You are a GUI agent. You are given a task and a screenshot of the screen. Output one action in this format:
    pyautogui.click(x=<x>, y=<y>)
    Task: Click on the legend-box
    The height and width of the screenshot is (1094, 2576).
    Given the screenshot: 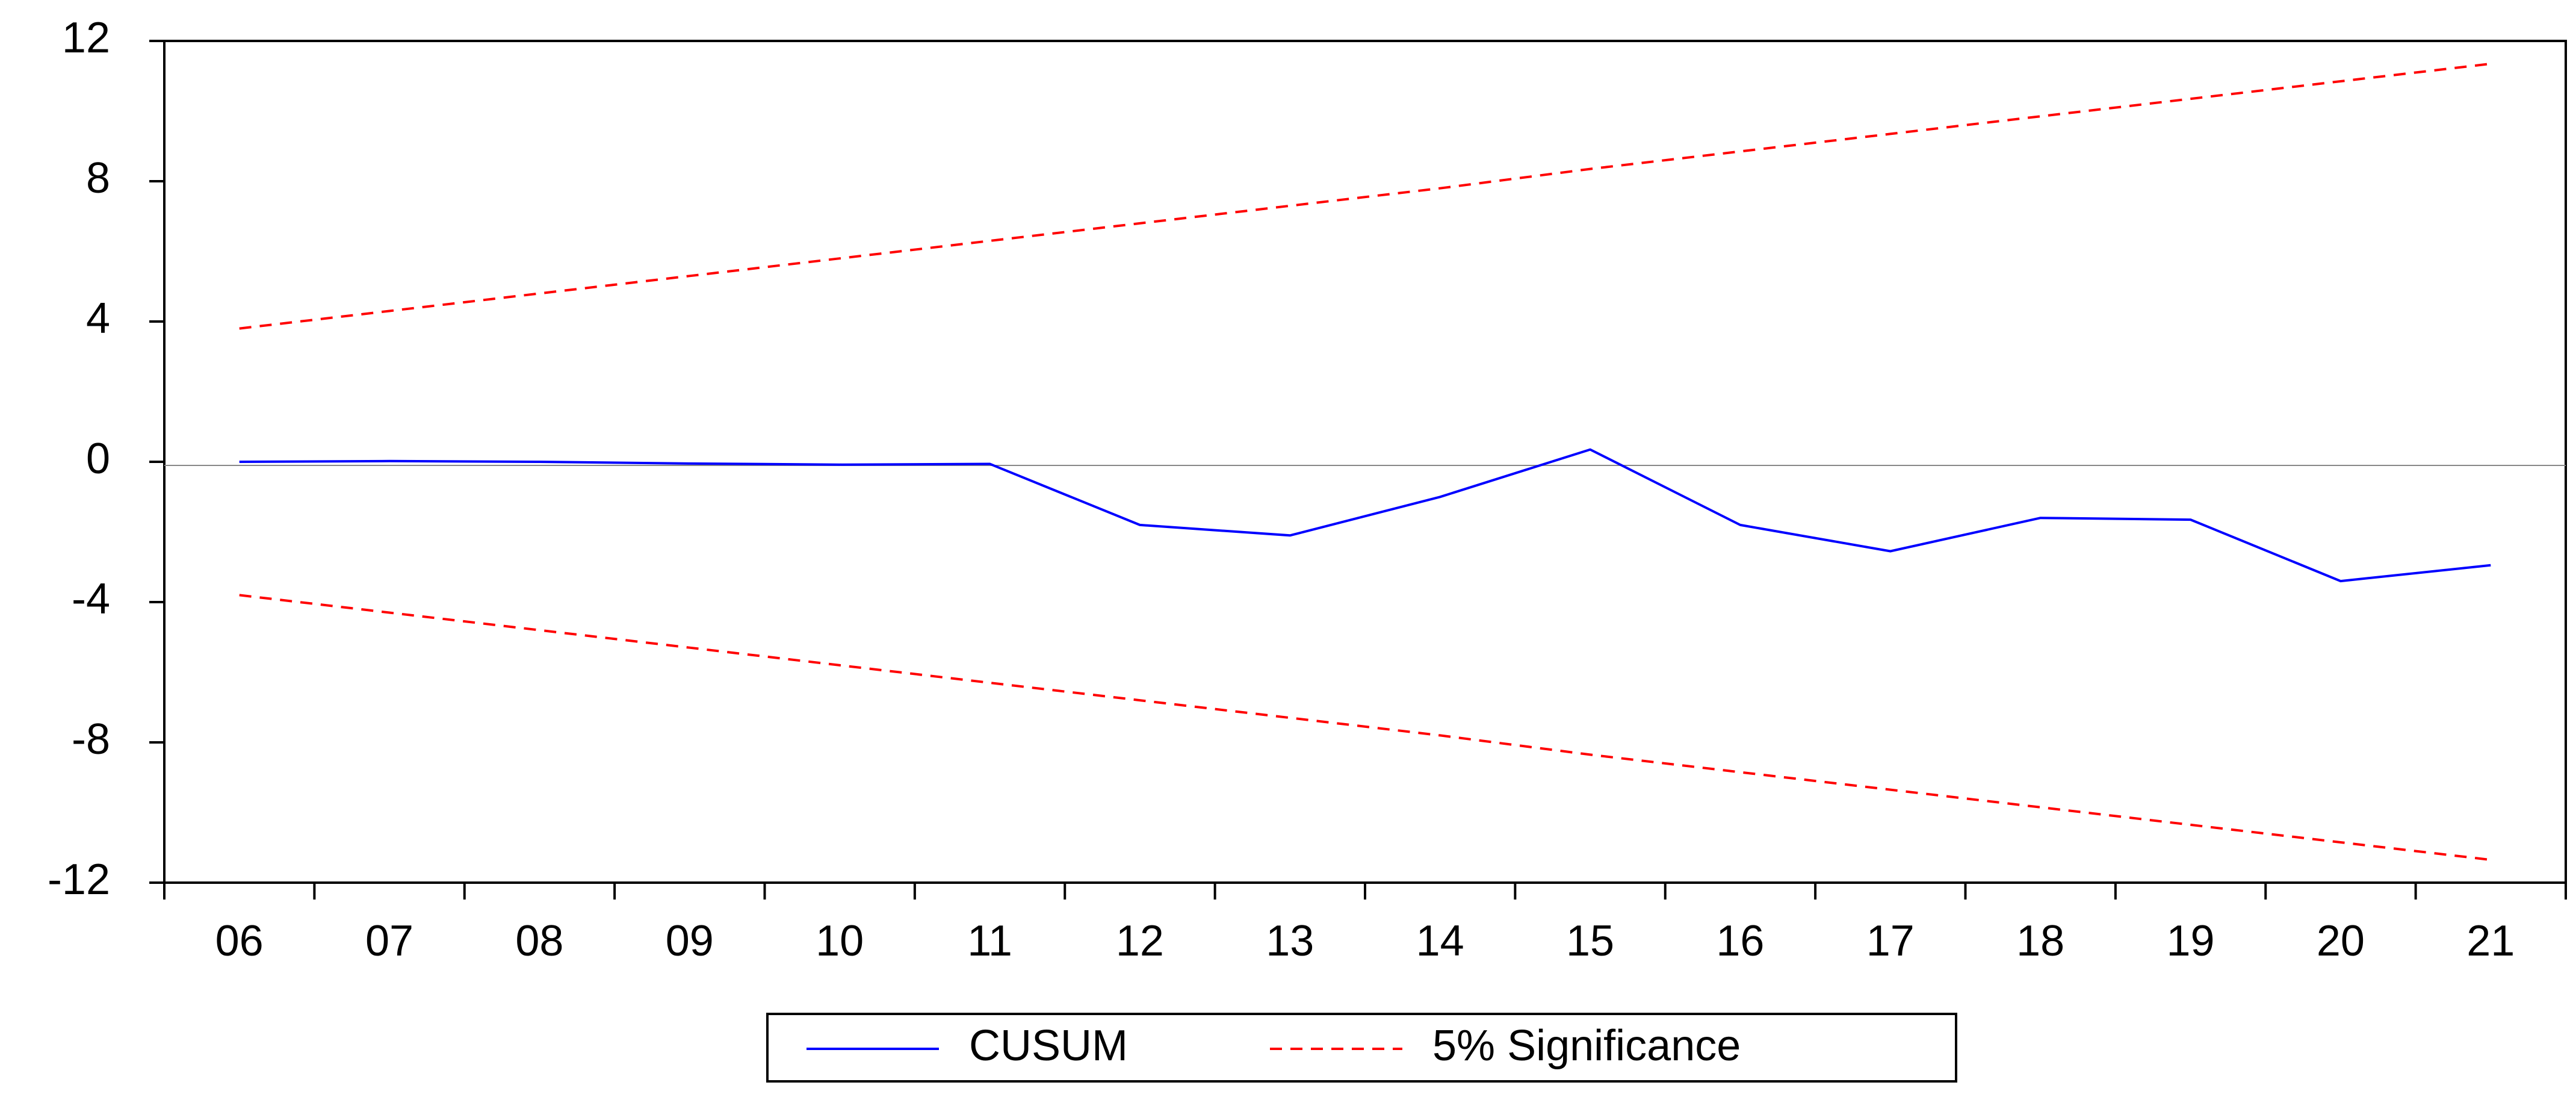 What is the action you would take?
    pyautogui.click(x=1361, y=1048)
    